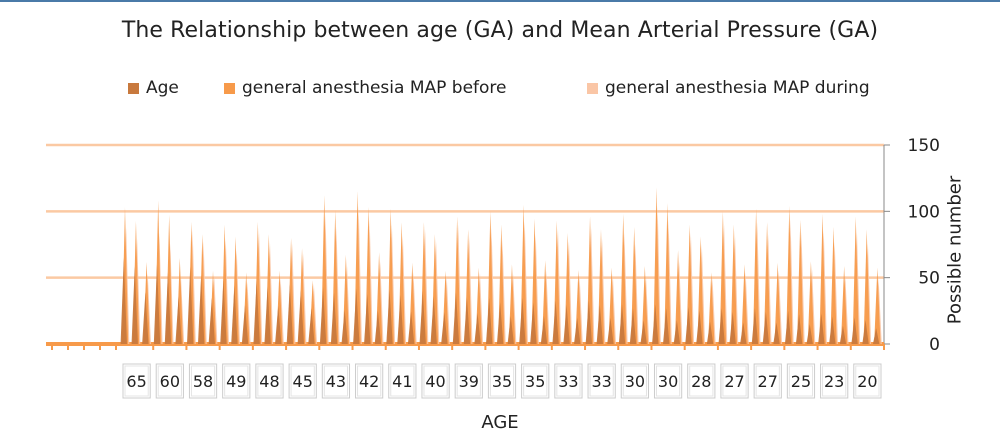 The height and width of the screenshot is (442, 1000). What do you see at coordinates (229, 88) in the screenshot?
I see `legend-swatch-map-before` at bounding box center [229, 88].